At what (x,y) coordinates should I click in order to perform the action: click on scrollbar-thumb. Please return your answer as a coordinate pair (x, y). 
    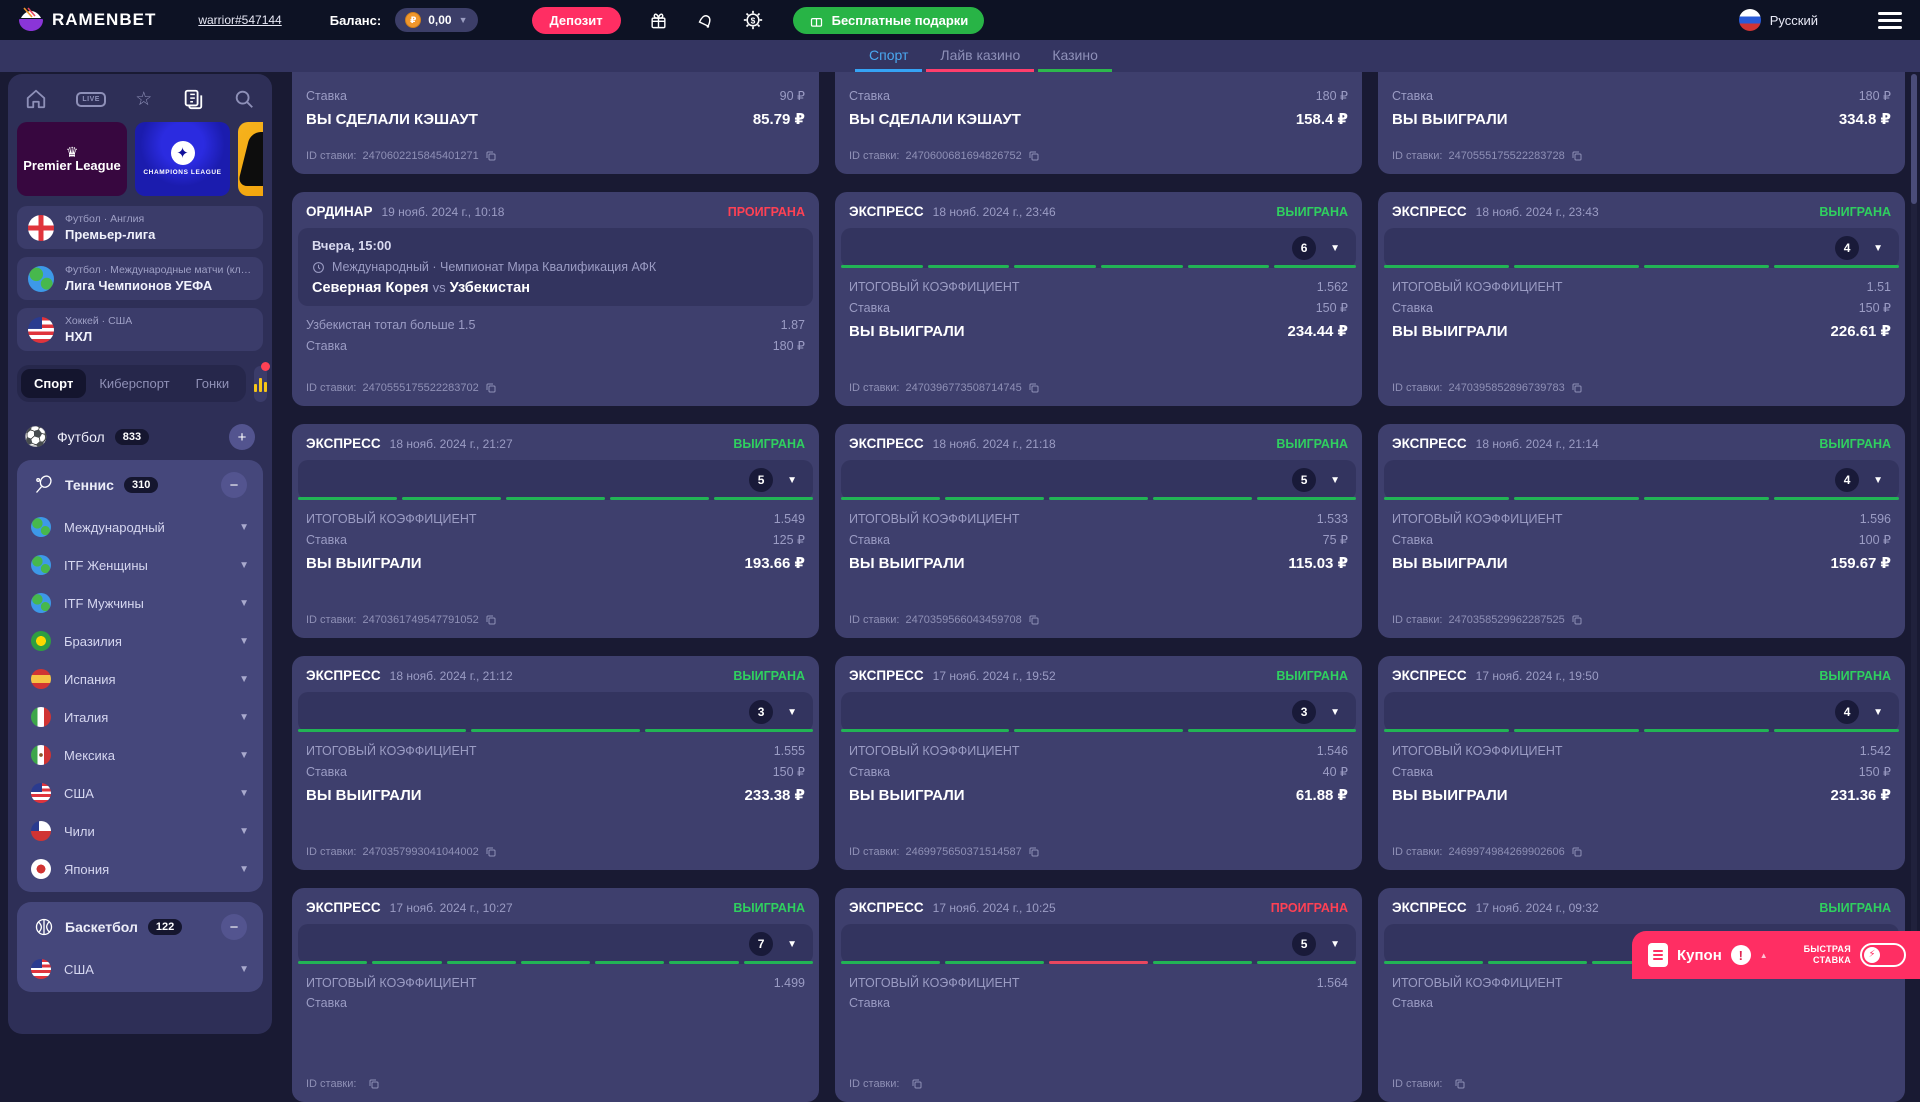
    Looking at the image, I should click on (1914, 139).